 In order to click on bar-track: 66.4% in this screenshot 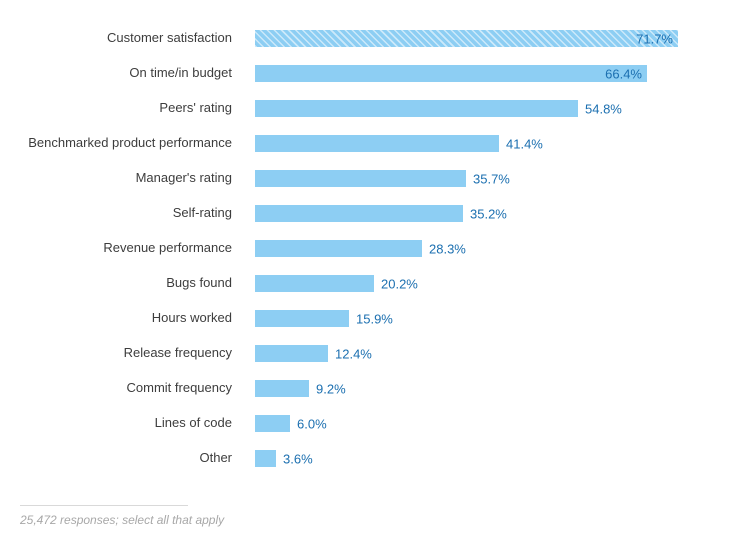, I will do `click(470, 73)`.